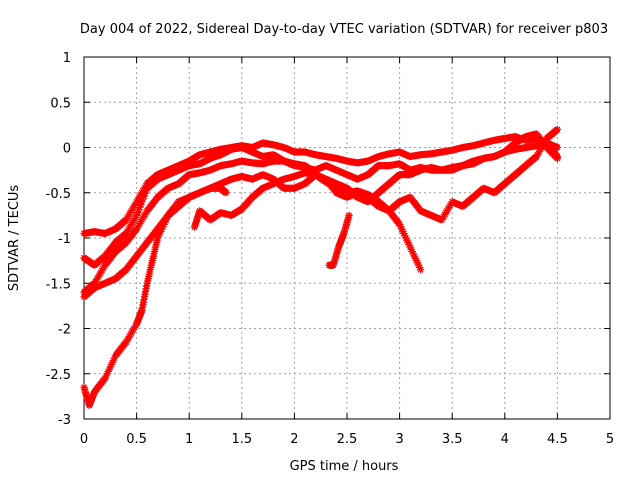 This screenshot has height=480, width=640. Describe the element at coordinates (58, 284) in the screenshot. I see `y-tick-label: -1.5` at that location.